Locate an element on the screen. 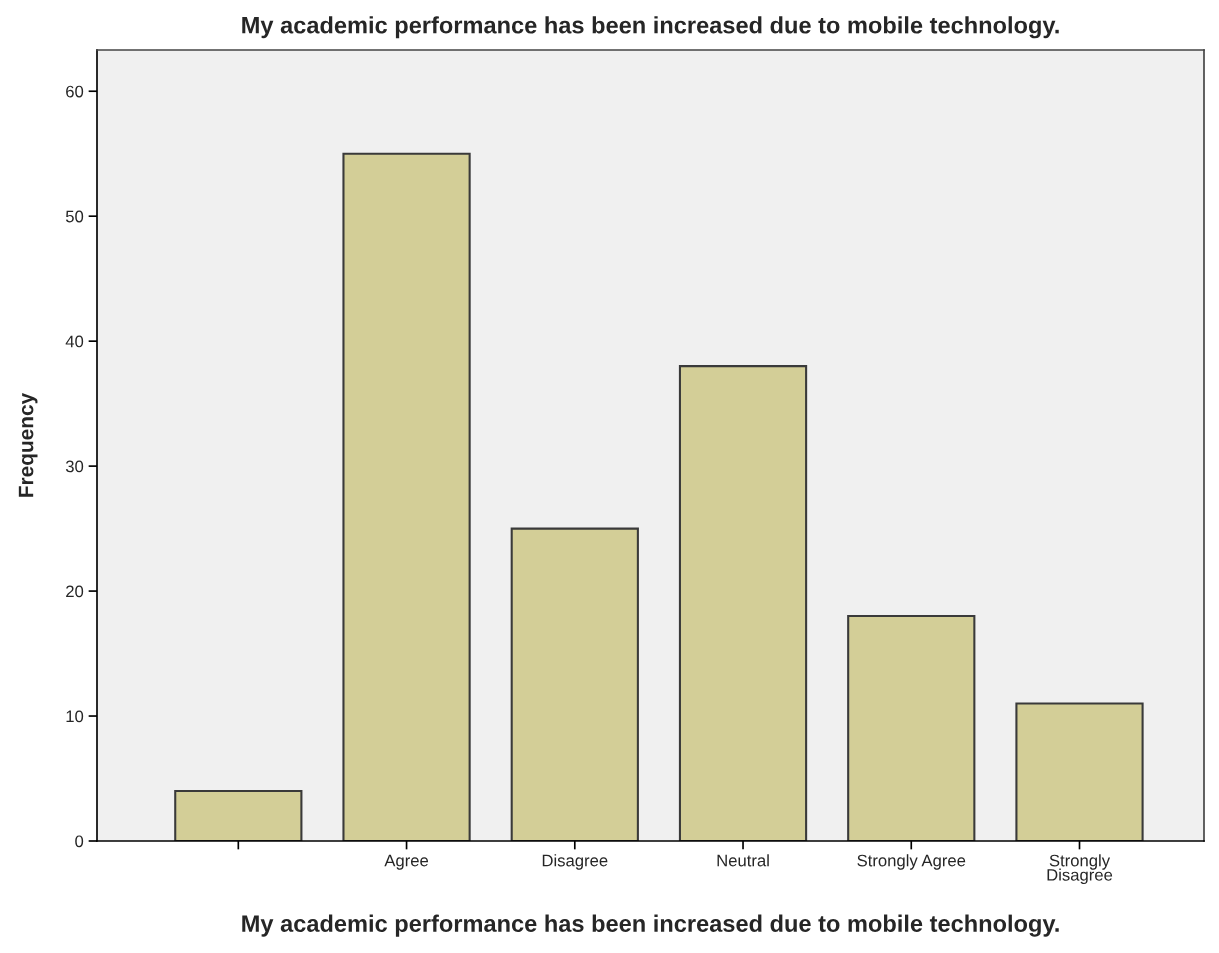 This screenshot has width=1219, height=953. y-tick-label: 30 is located at coordinates (74, 466).